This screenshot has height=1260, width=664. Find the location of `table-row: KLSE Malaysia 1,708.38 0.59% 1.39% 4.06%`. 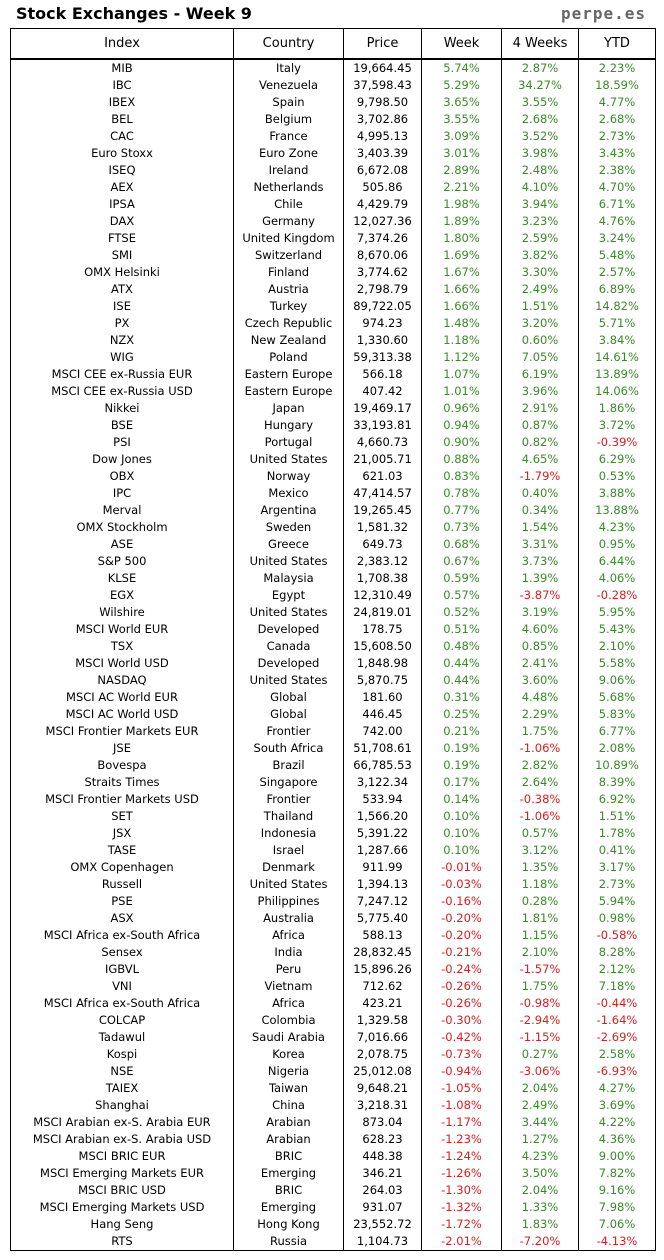

table-row: KLSE Malaysia 1,708.38 0.59% 1.39% 4.06% is located at coordinates (333, 578).